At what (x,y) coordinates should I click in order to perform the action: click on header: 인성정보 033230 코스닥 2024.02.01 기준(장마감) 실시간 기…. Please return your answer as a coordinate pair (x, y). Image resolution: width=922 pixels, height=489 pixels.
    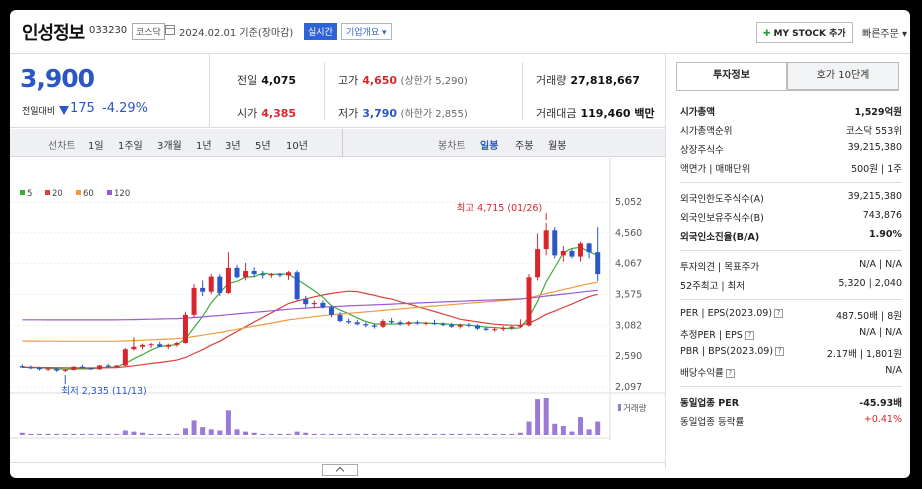
    Looking at the image, I should click on (460, 32).